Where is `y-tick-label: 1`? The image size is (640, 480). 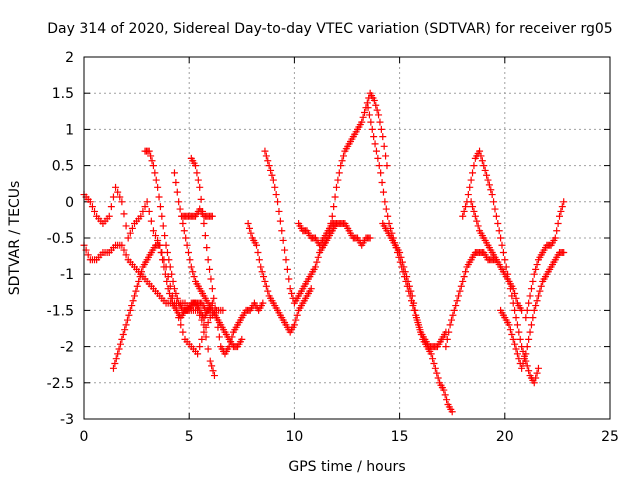
y-tick-label: 1 is located at coordinates (69, 130).